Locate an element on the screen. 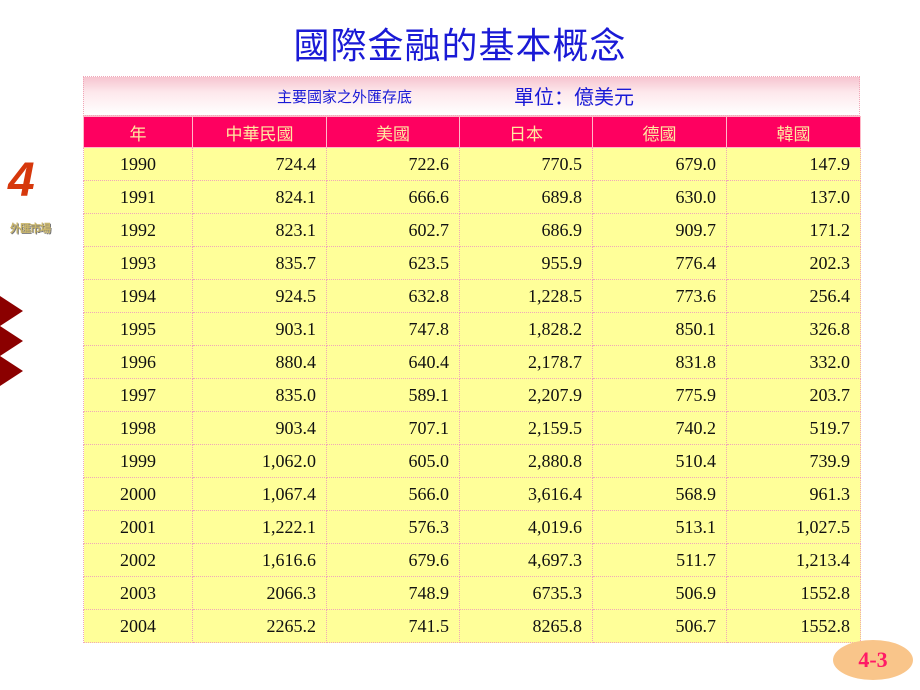 This screenshot has width=920, height=690. table-row: 1995 903.1 747.8 1,828.2 850.1 326.8 is located at coordinates (472, 329).